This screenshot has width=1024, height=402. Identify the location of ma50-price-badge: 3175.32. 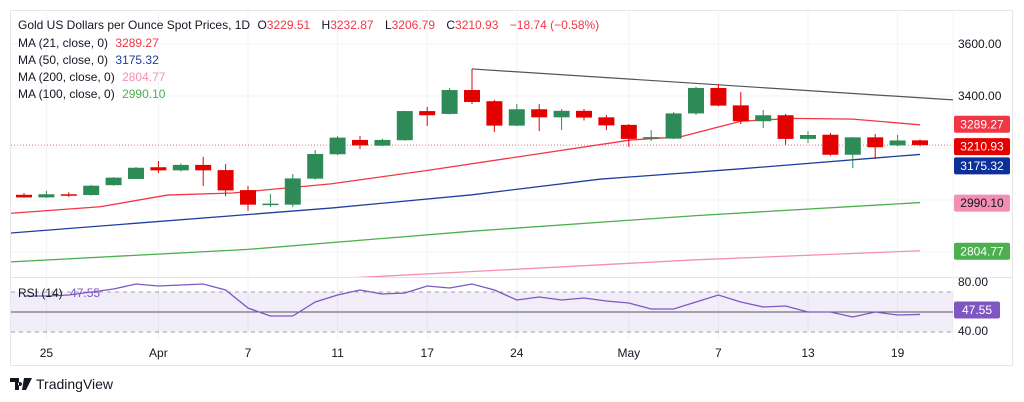
(982, 166).